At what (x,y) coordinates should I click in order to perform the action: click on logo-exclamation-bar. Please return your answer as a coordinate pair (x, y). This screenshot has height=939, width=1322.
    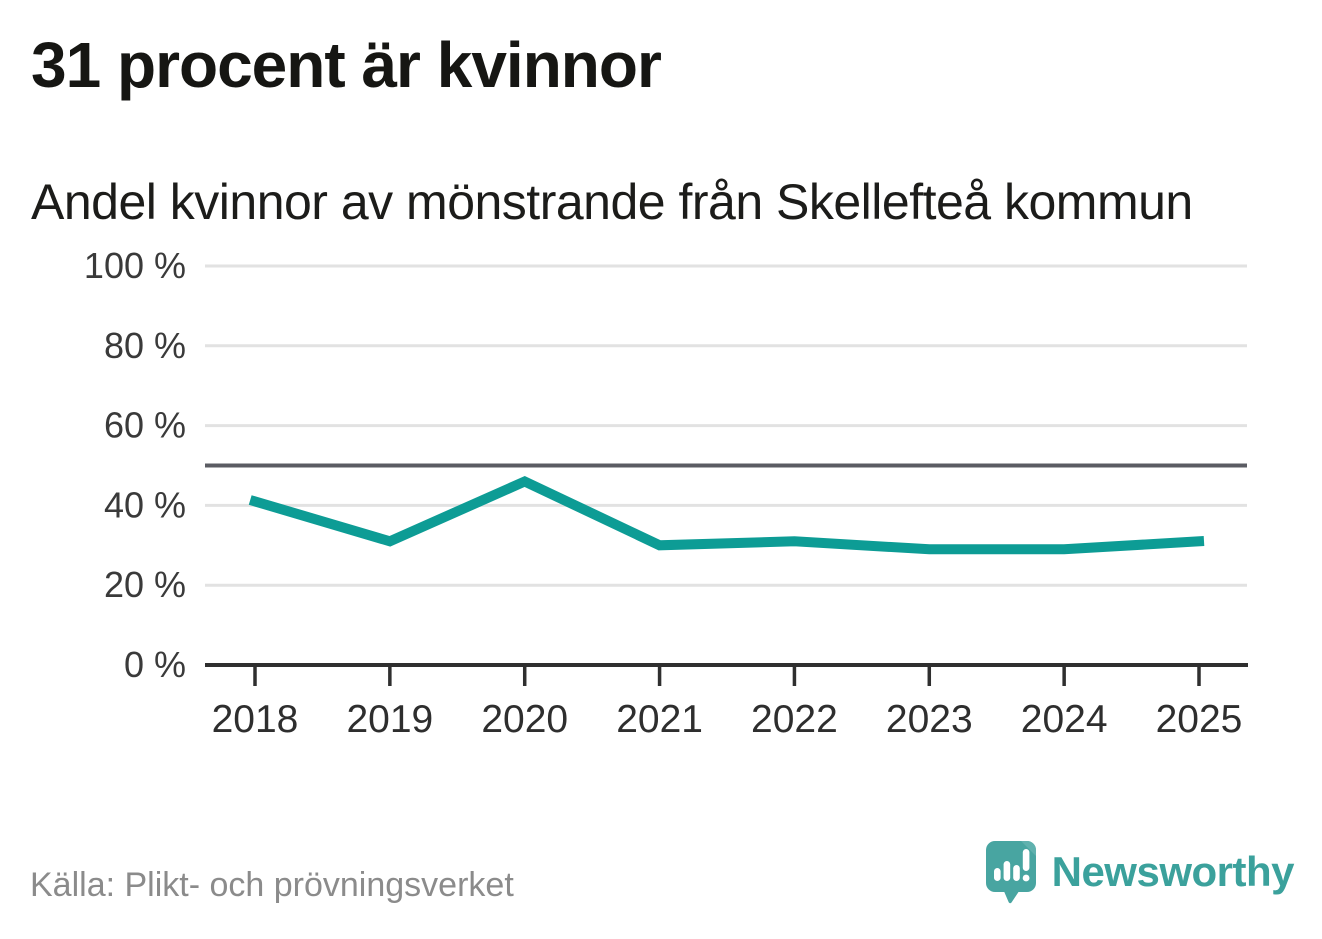
    Looking at the image, I should click on (1026, 860).